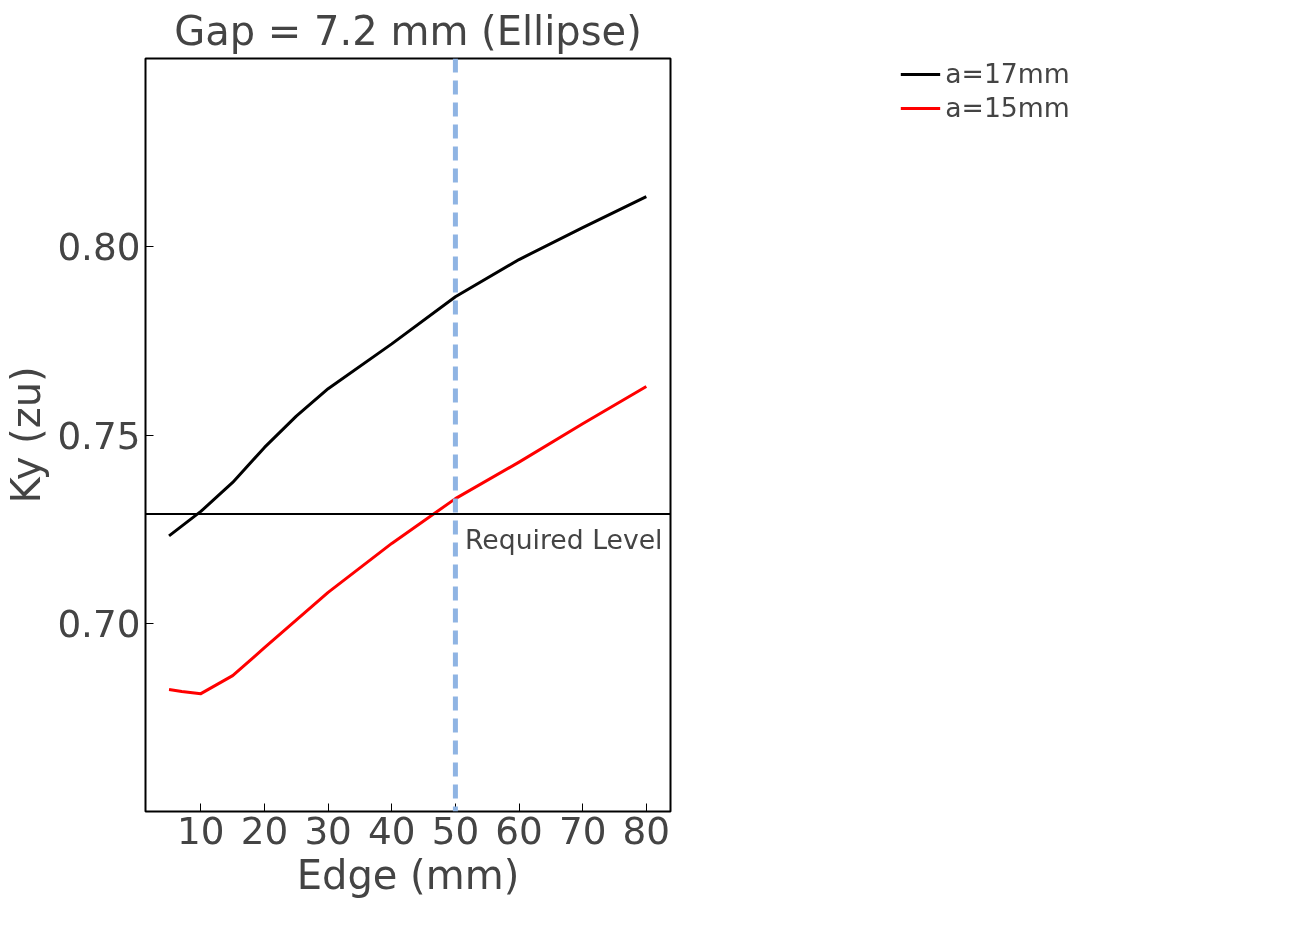 This screenshot has width=1312, height=932. Describe the element at coordinates (328, 830) in the screenshot. I see `x-tick-label: 30` at that location.